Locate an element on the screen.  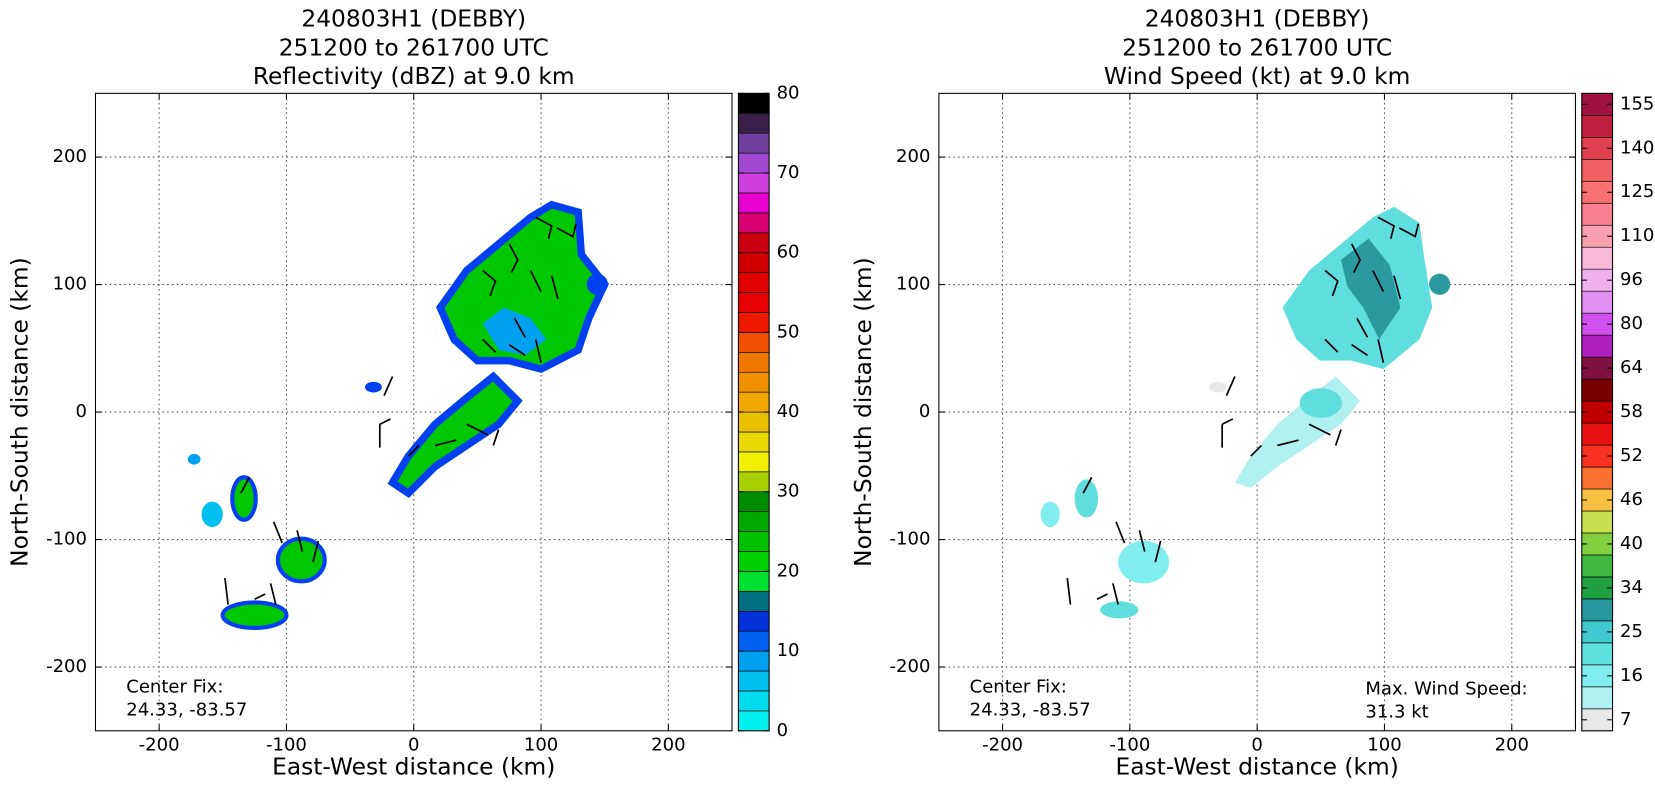
max-wind: 31.3 kt is located at coordinates (1396, 712).